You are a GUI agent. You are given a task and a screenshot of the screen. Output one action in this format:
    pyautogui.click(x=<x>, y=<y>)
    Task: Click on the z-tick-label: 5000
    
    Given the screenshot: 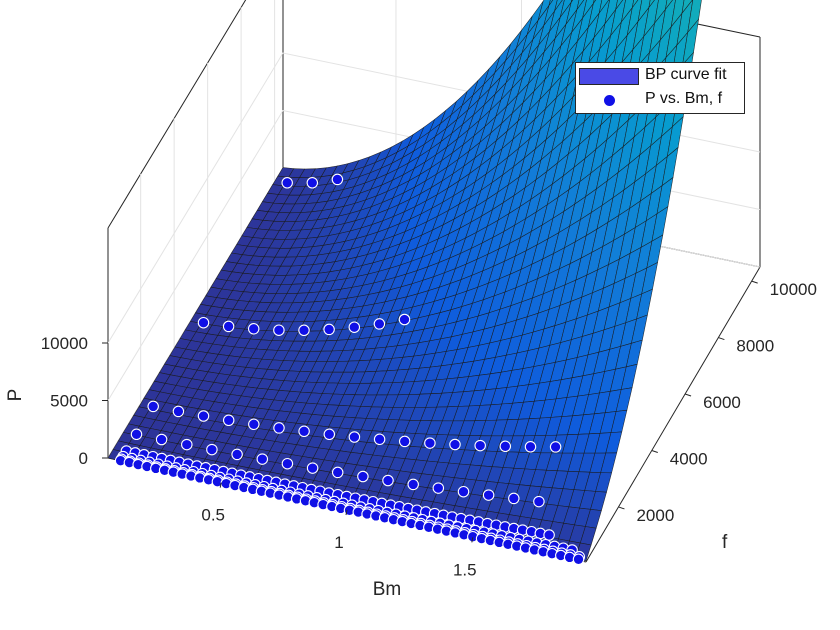 What is the action you would take?
    pyautogui.click(x=69, y=401)
    